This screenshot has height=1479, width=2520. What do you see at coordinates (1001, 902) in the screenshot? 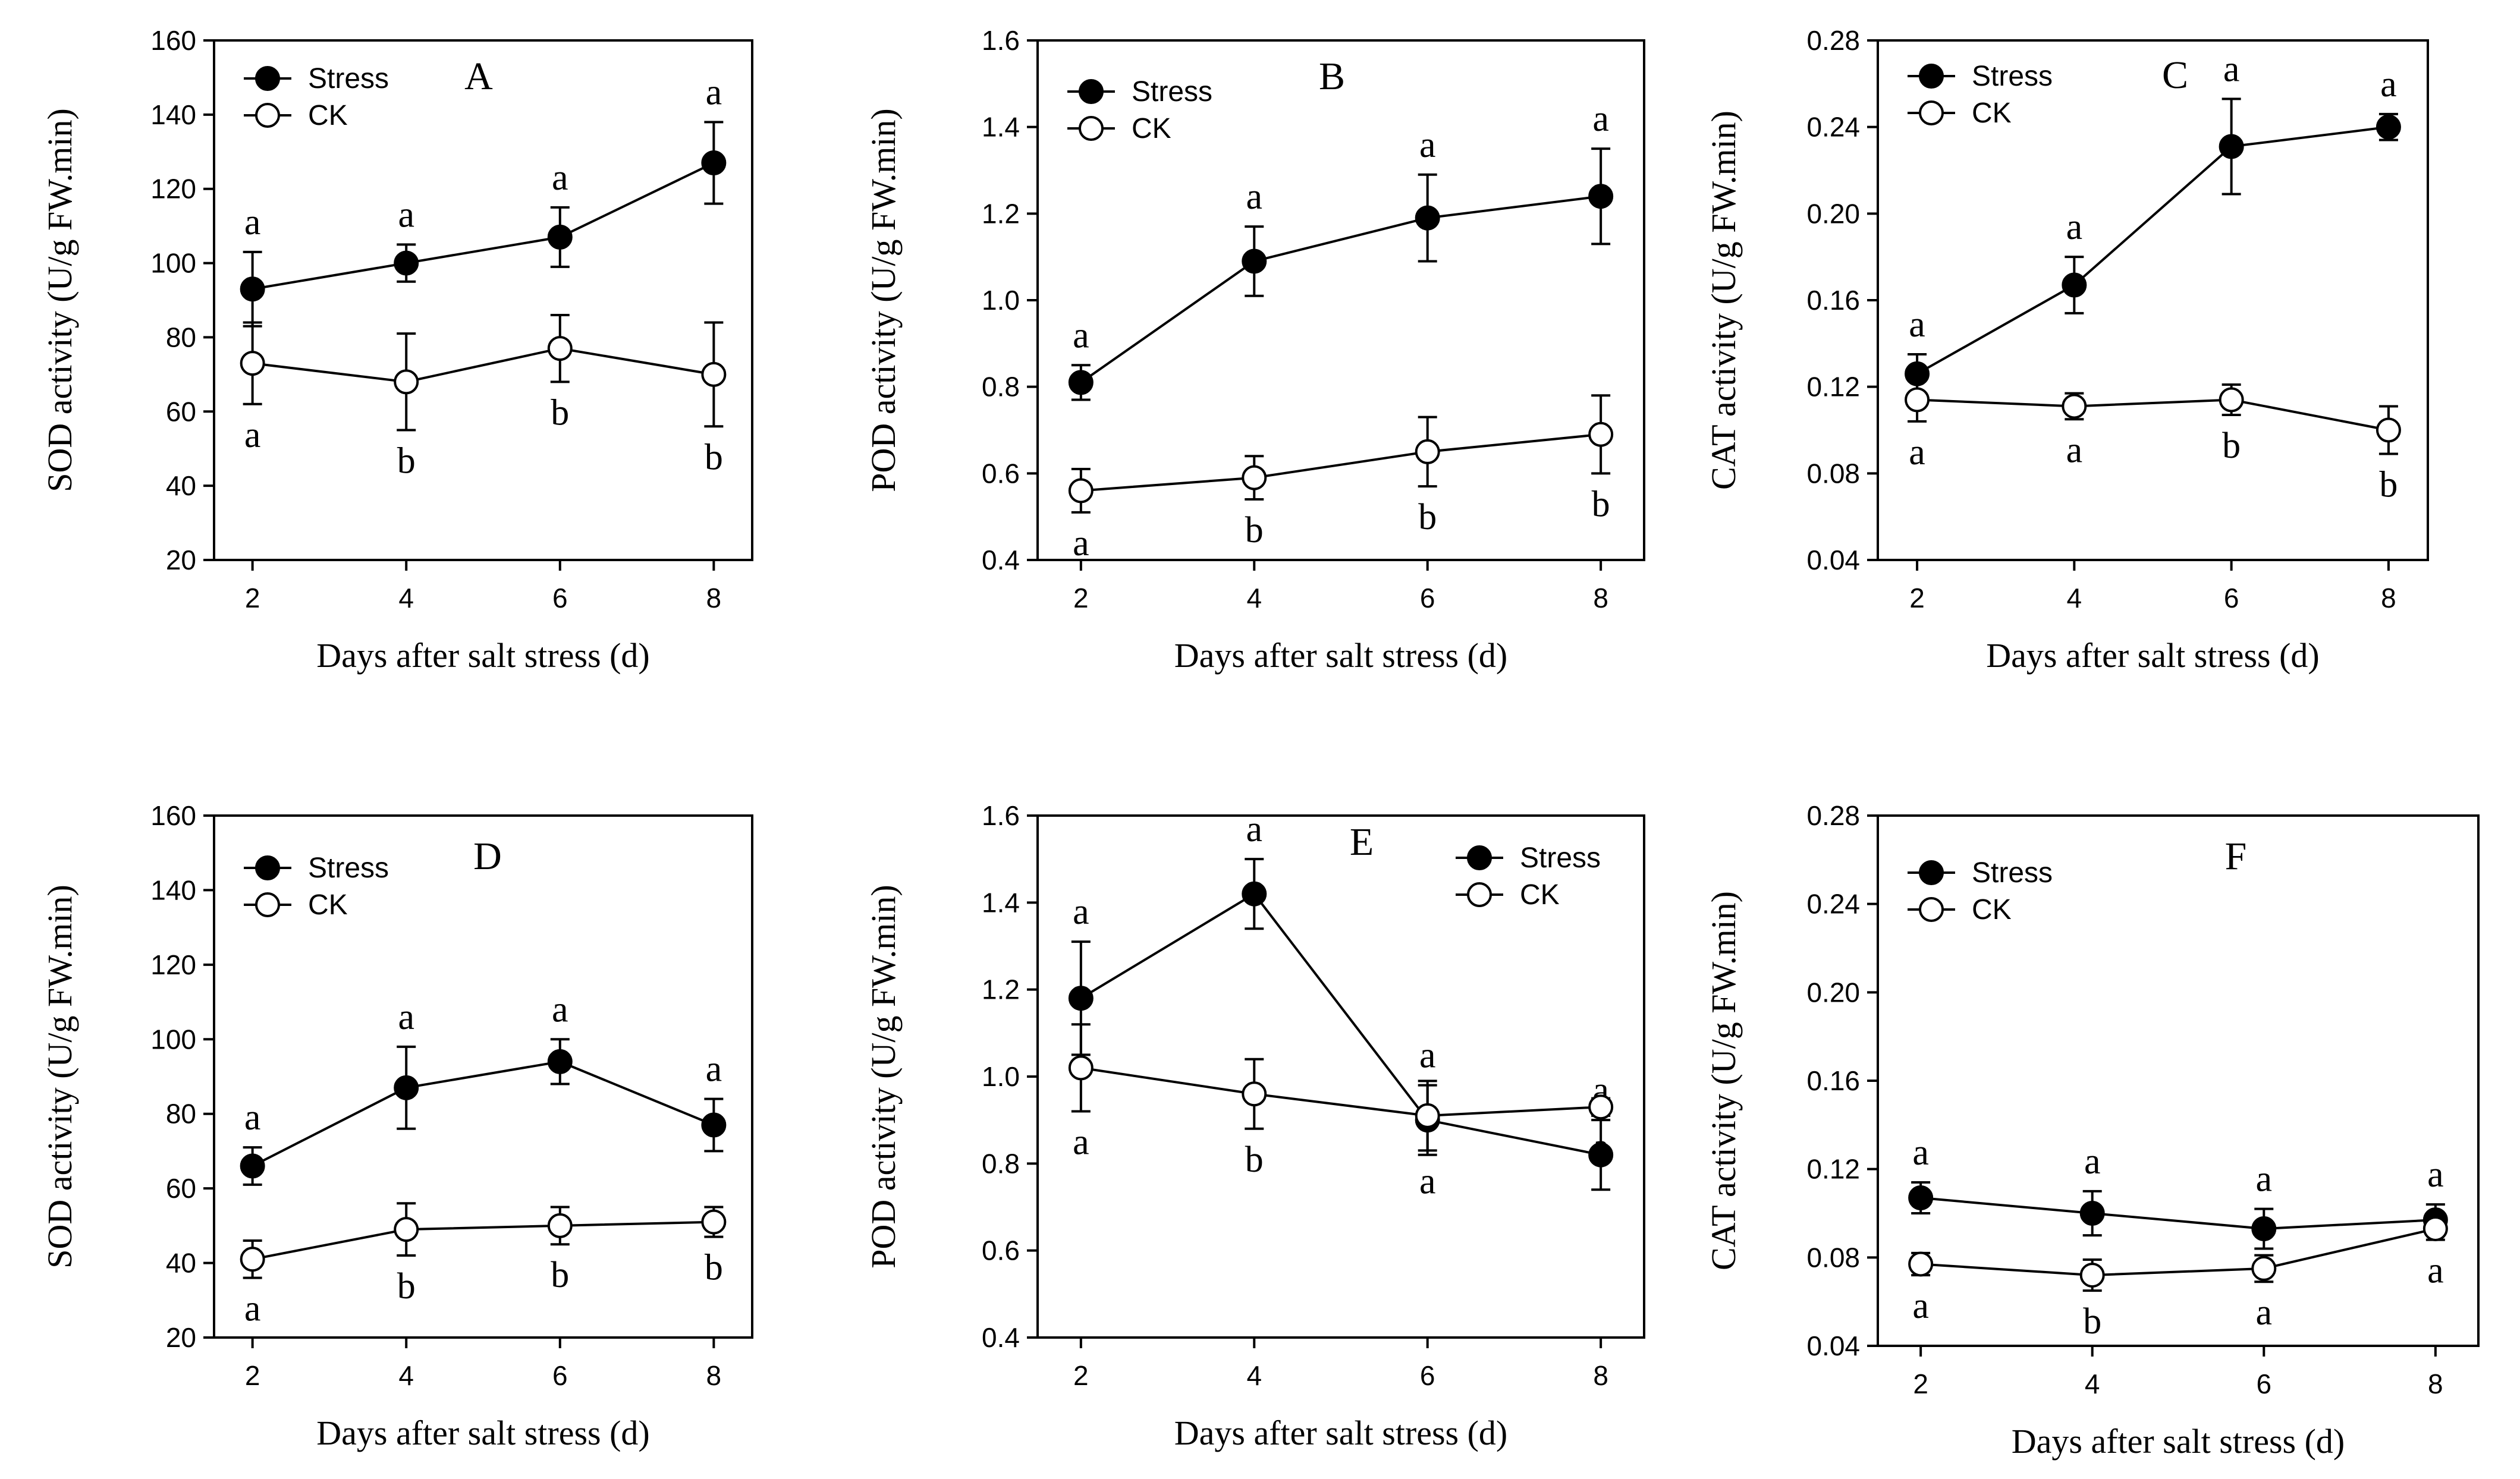
I see `y-tick-label: 1.4` at bounding box center [1001, 902].